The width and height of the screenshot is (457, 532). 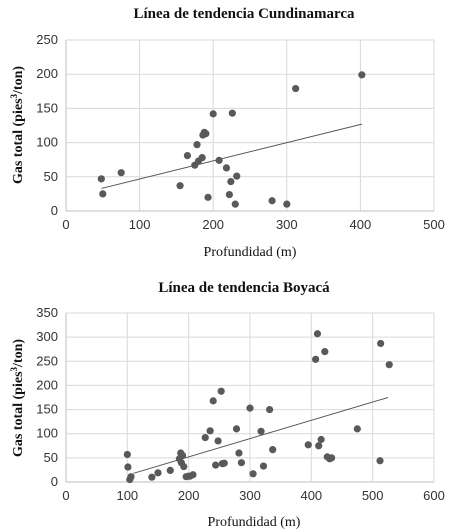 What do you see at coordinates (47, 336) in the screenshot?
I see `y-tick-label: 300` at bounding box center [47, 336].